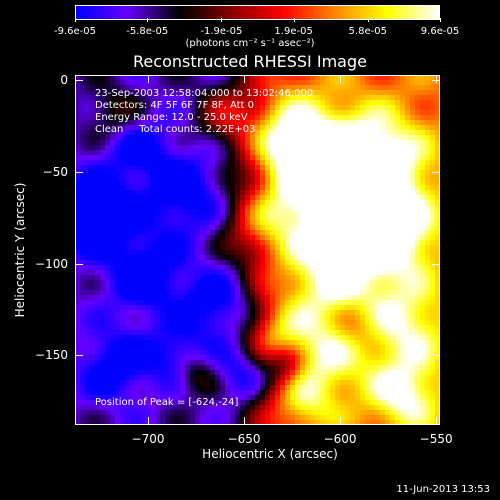 Image resolution: width=500 pixels, height=500 pixels. I want to click on colorbar-tick-label: 9.6e-05, so click(440, 31).